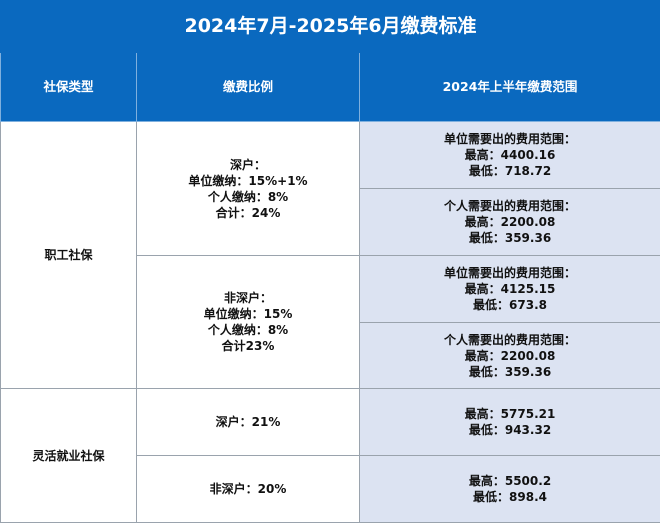 The width and height of the screenshot is (660, 523). What do you see at coordinates (248, 422) in the screenshot?
I see `ratio-flexible-local: 深户：21%` at bounding box center [248, 422].